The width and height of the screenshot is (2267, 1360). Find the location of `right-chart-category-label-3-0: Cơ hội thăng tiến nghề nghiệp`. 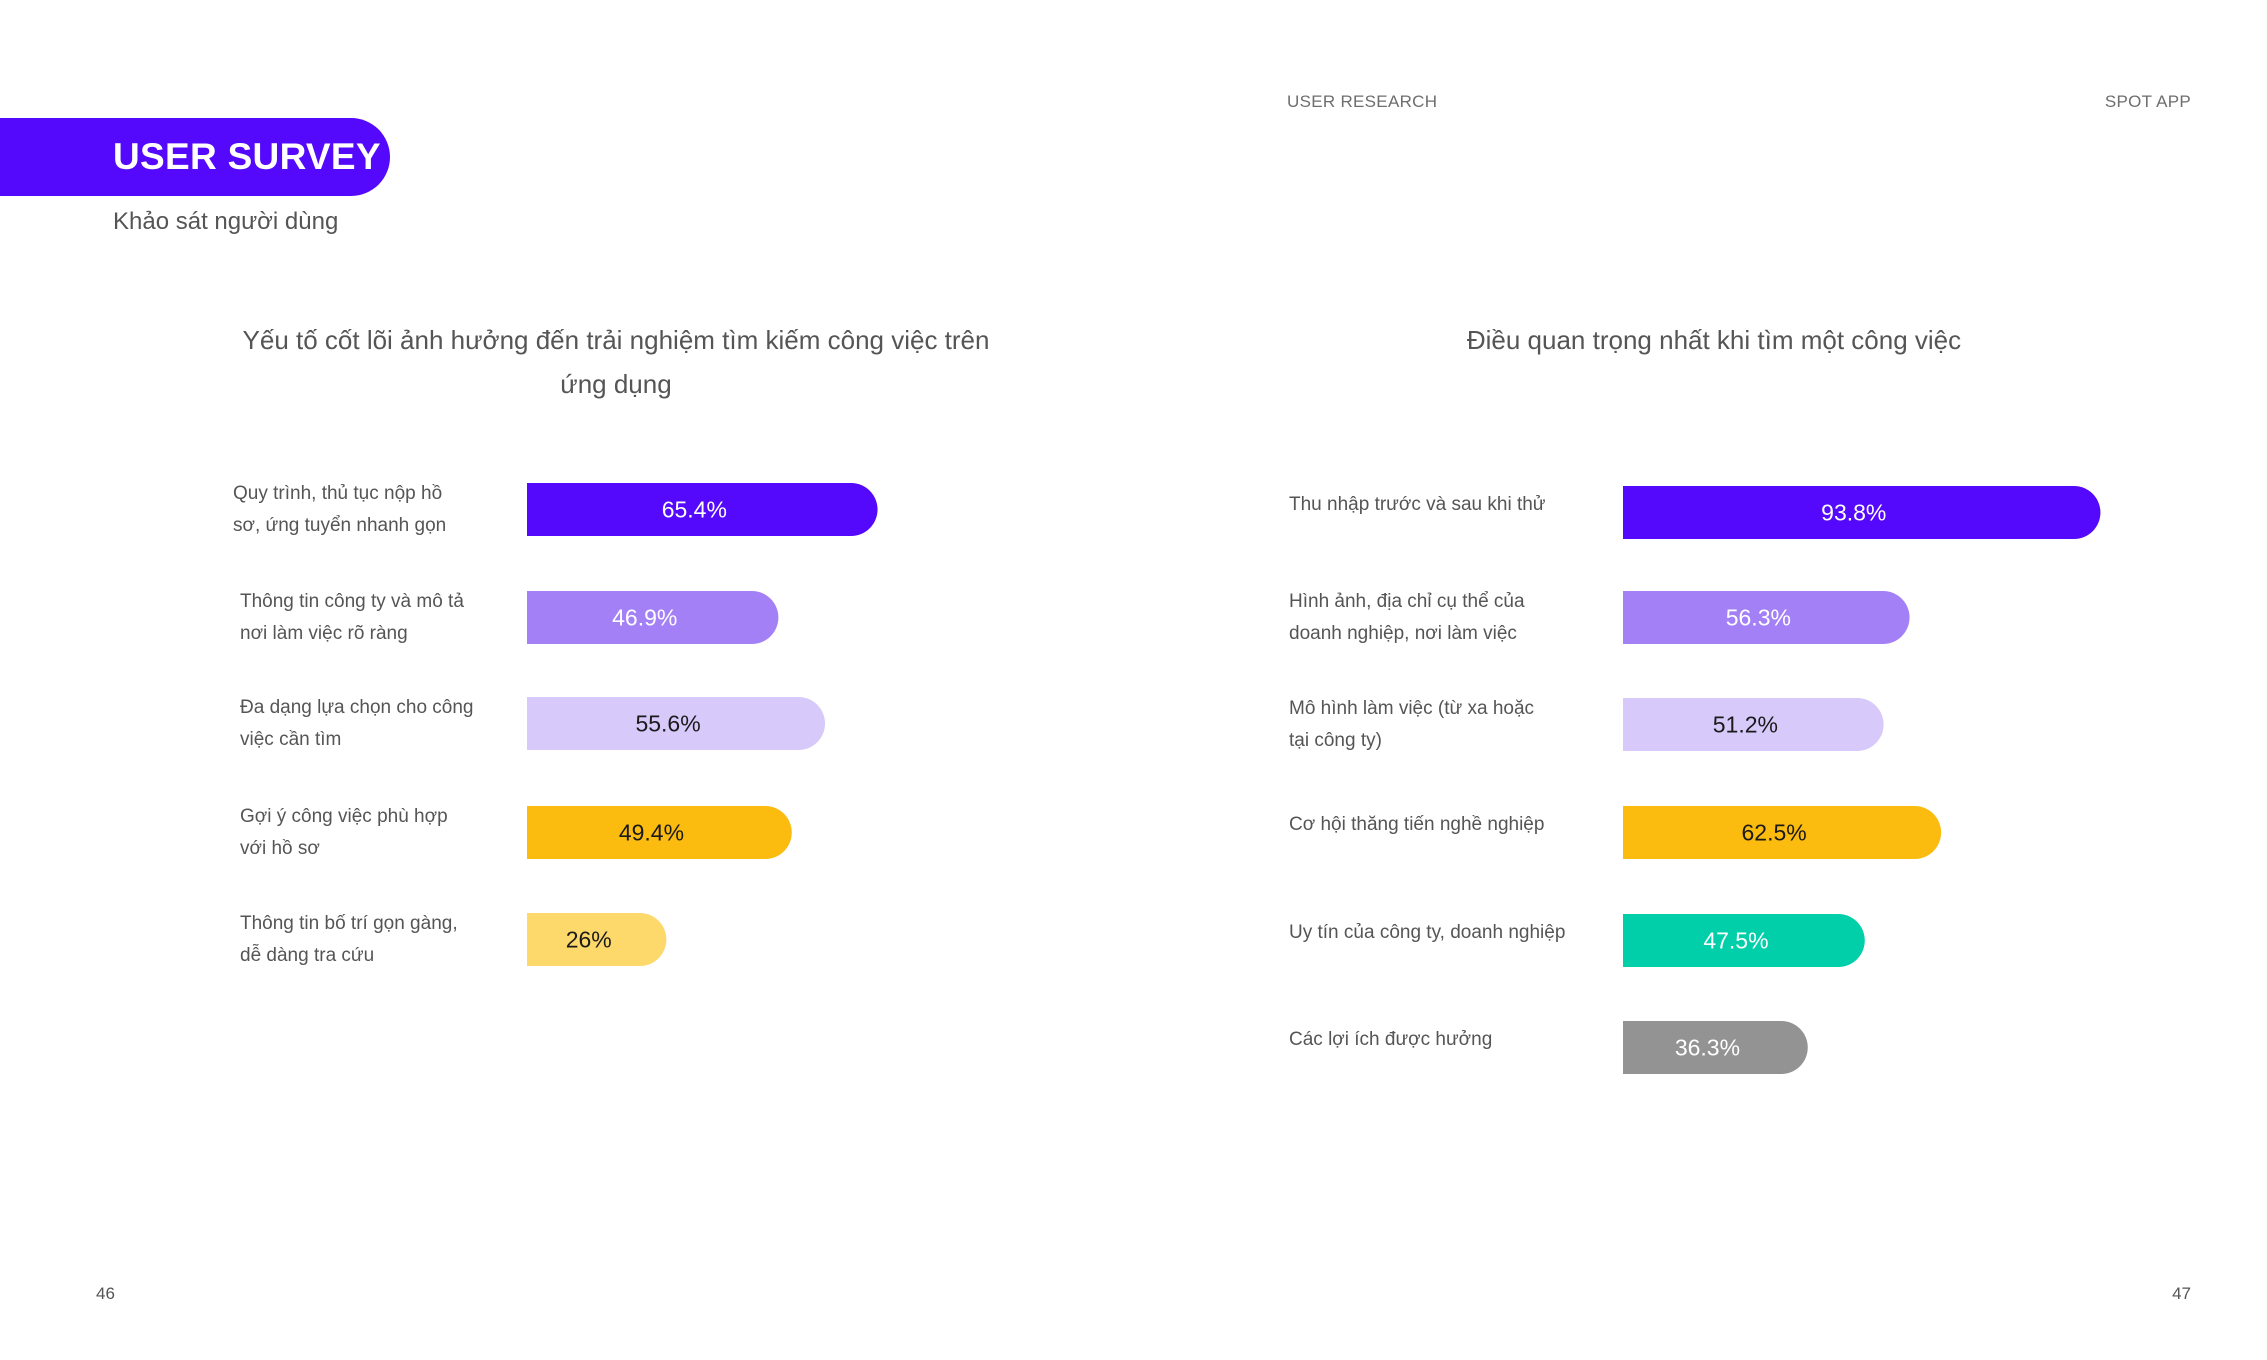

right-chart-category-label-3-0: Cơ hội thăng tiến nghề nghiệp is located at coordinates (1416, 824).